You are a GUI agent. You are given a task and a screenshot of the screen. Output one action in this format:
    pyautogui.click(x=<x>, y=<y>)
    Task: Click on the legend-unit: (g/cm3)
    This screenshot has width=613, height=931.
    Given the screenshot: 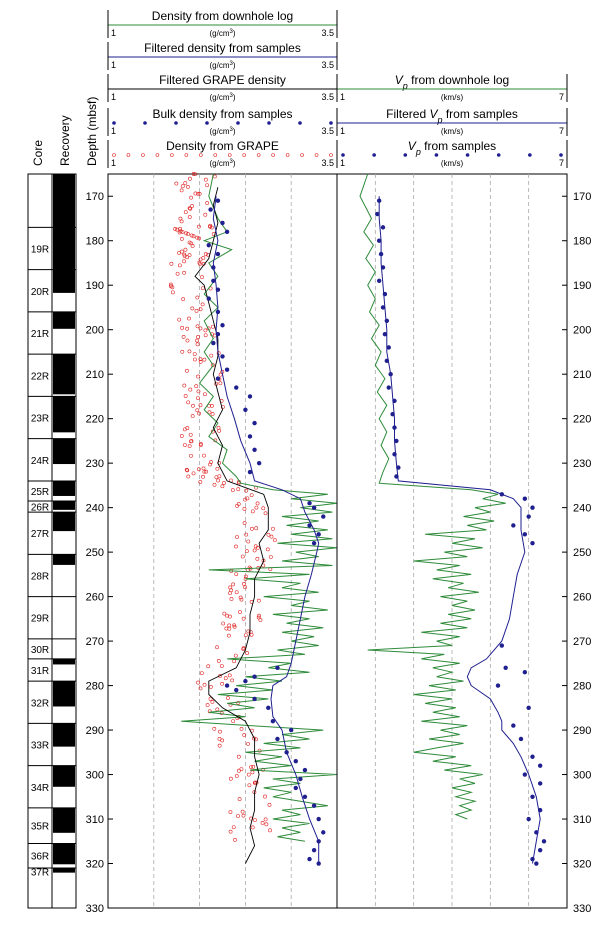 What is the action you would take?
    pyautogui.click(x=222, y=163)
    